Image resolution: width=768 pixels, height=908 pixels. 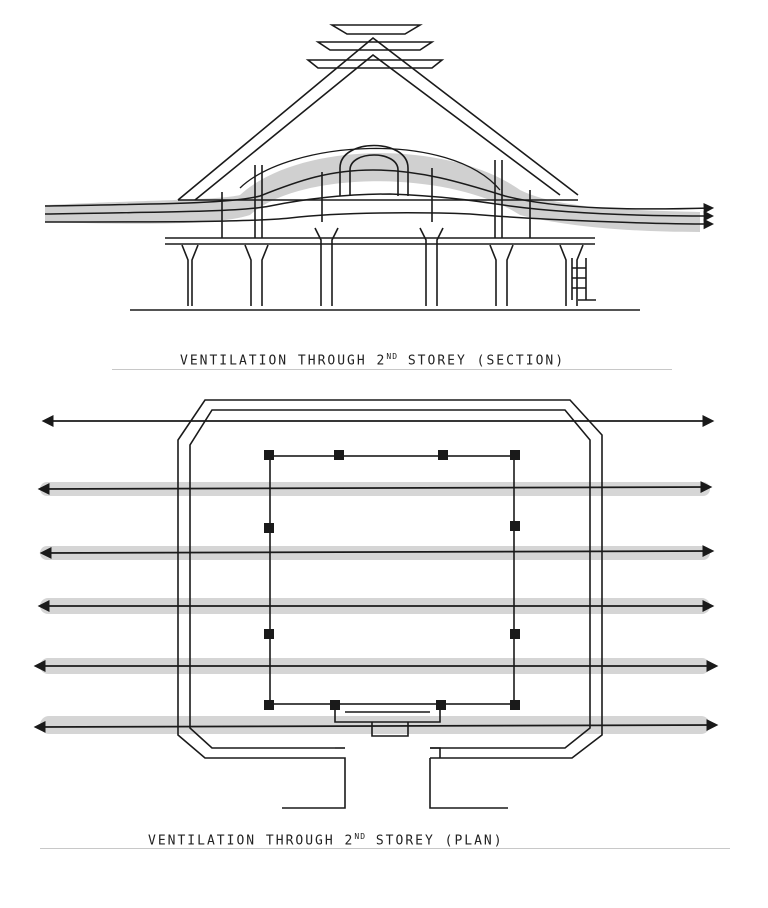 I want to click on stilt-columns, so click(x=382, y=266).